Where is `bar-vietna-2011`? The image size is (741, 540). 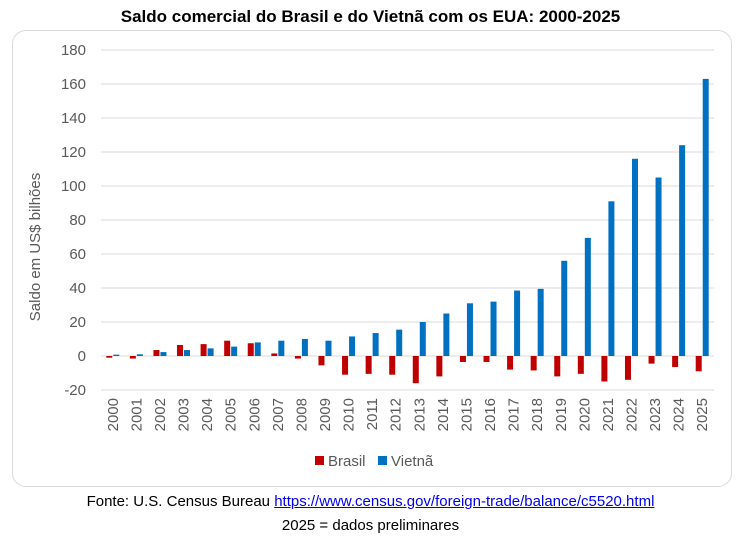 bar-vietna-2011 is located at coordinates (375, 344).